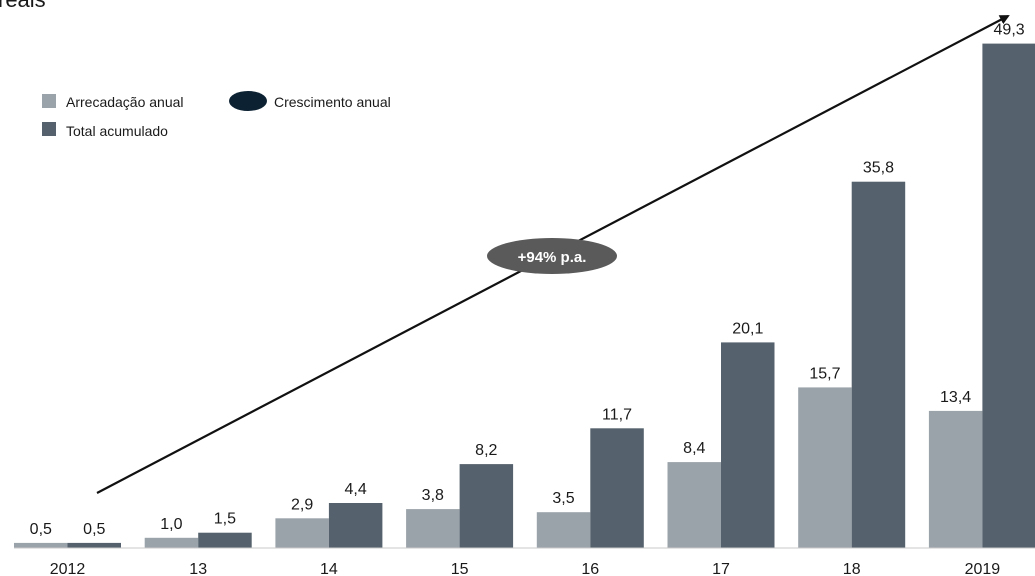 The image size is (1035, 576). What do you see at coordinates (171, 524) in the screenshot?
I see `value-label-arrecadacao-13: 1,0` at bounding box center [171, 524].